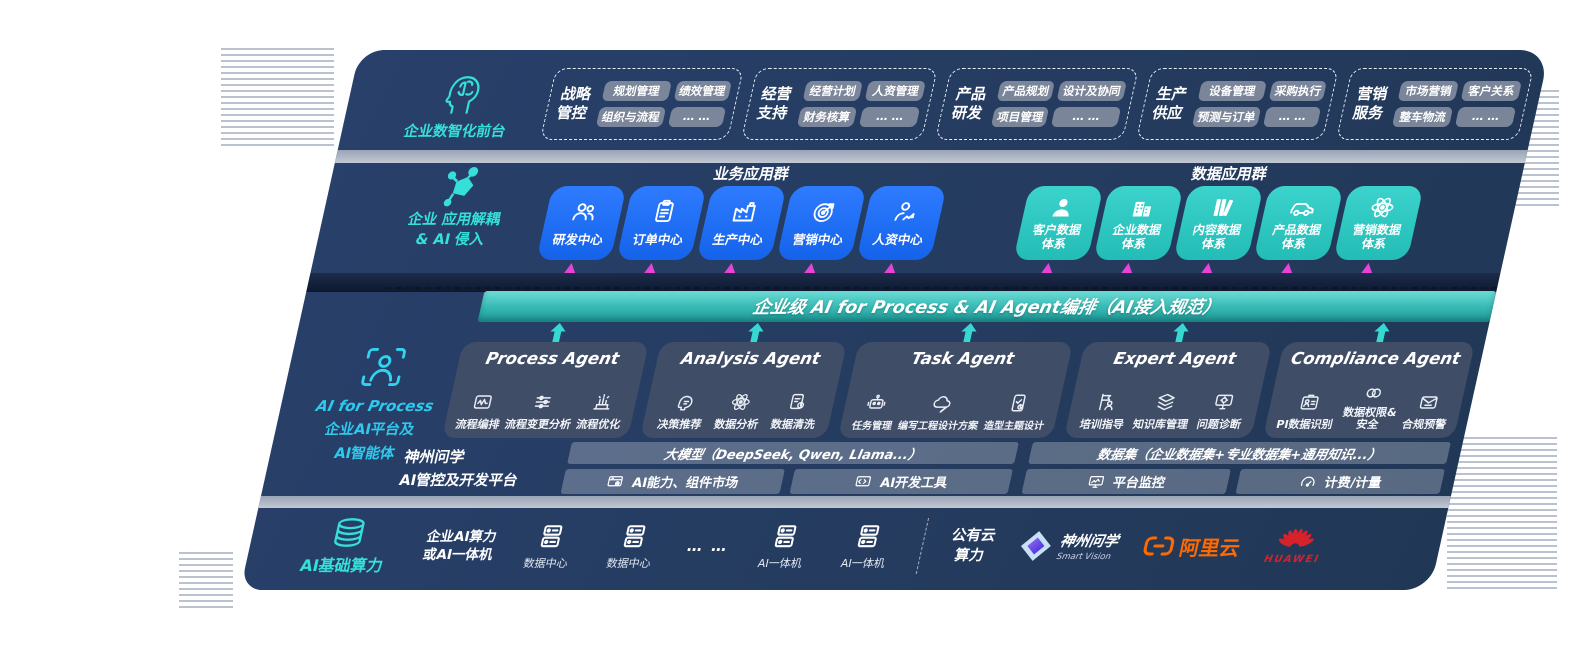 This screenshot has width=1572, height=647. What do you see at coordinates (1381, 207) in the screenshot?
I see `marketing-atom-icon` at bounding box center [1381, 207].